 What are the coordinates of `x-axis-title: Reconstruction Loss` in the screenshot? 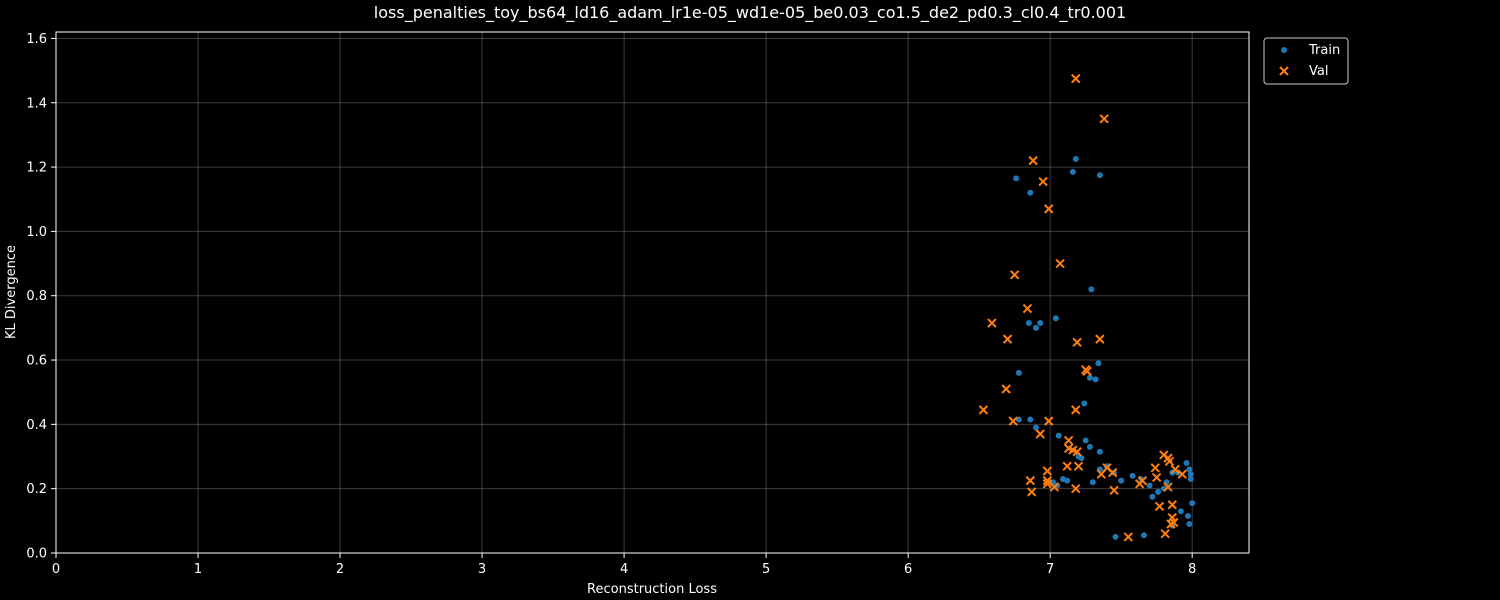 It's located at (652, 589).